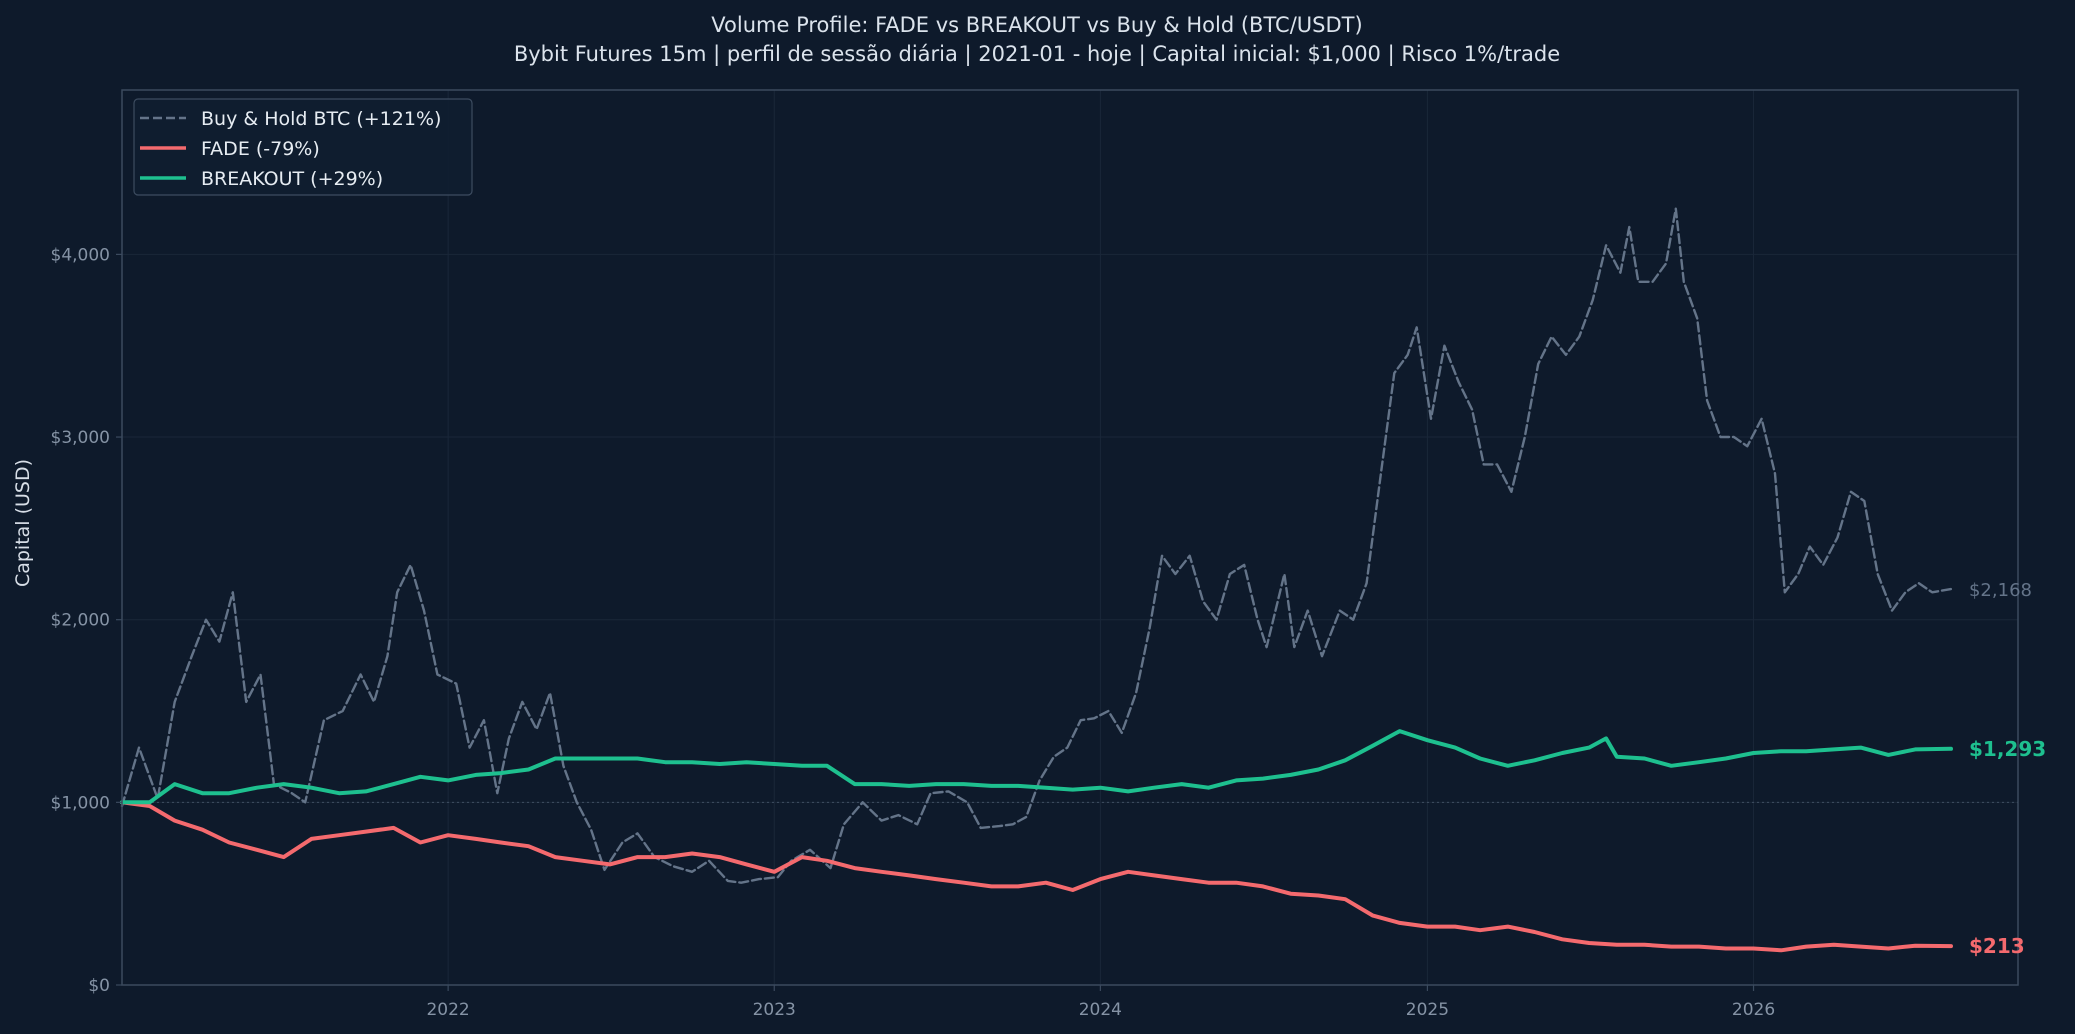  Describe the element at coordinates (23, 523) in the screenshot. I see `y-axis-label: Capital (USD)` at that location.